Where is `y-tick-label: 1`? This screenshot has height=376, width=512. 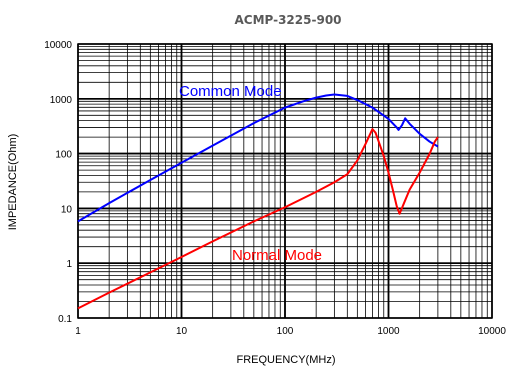
y-tick-label: 1 is located at coordinates (69, 264).